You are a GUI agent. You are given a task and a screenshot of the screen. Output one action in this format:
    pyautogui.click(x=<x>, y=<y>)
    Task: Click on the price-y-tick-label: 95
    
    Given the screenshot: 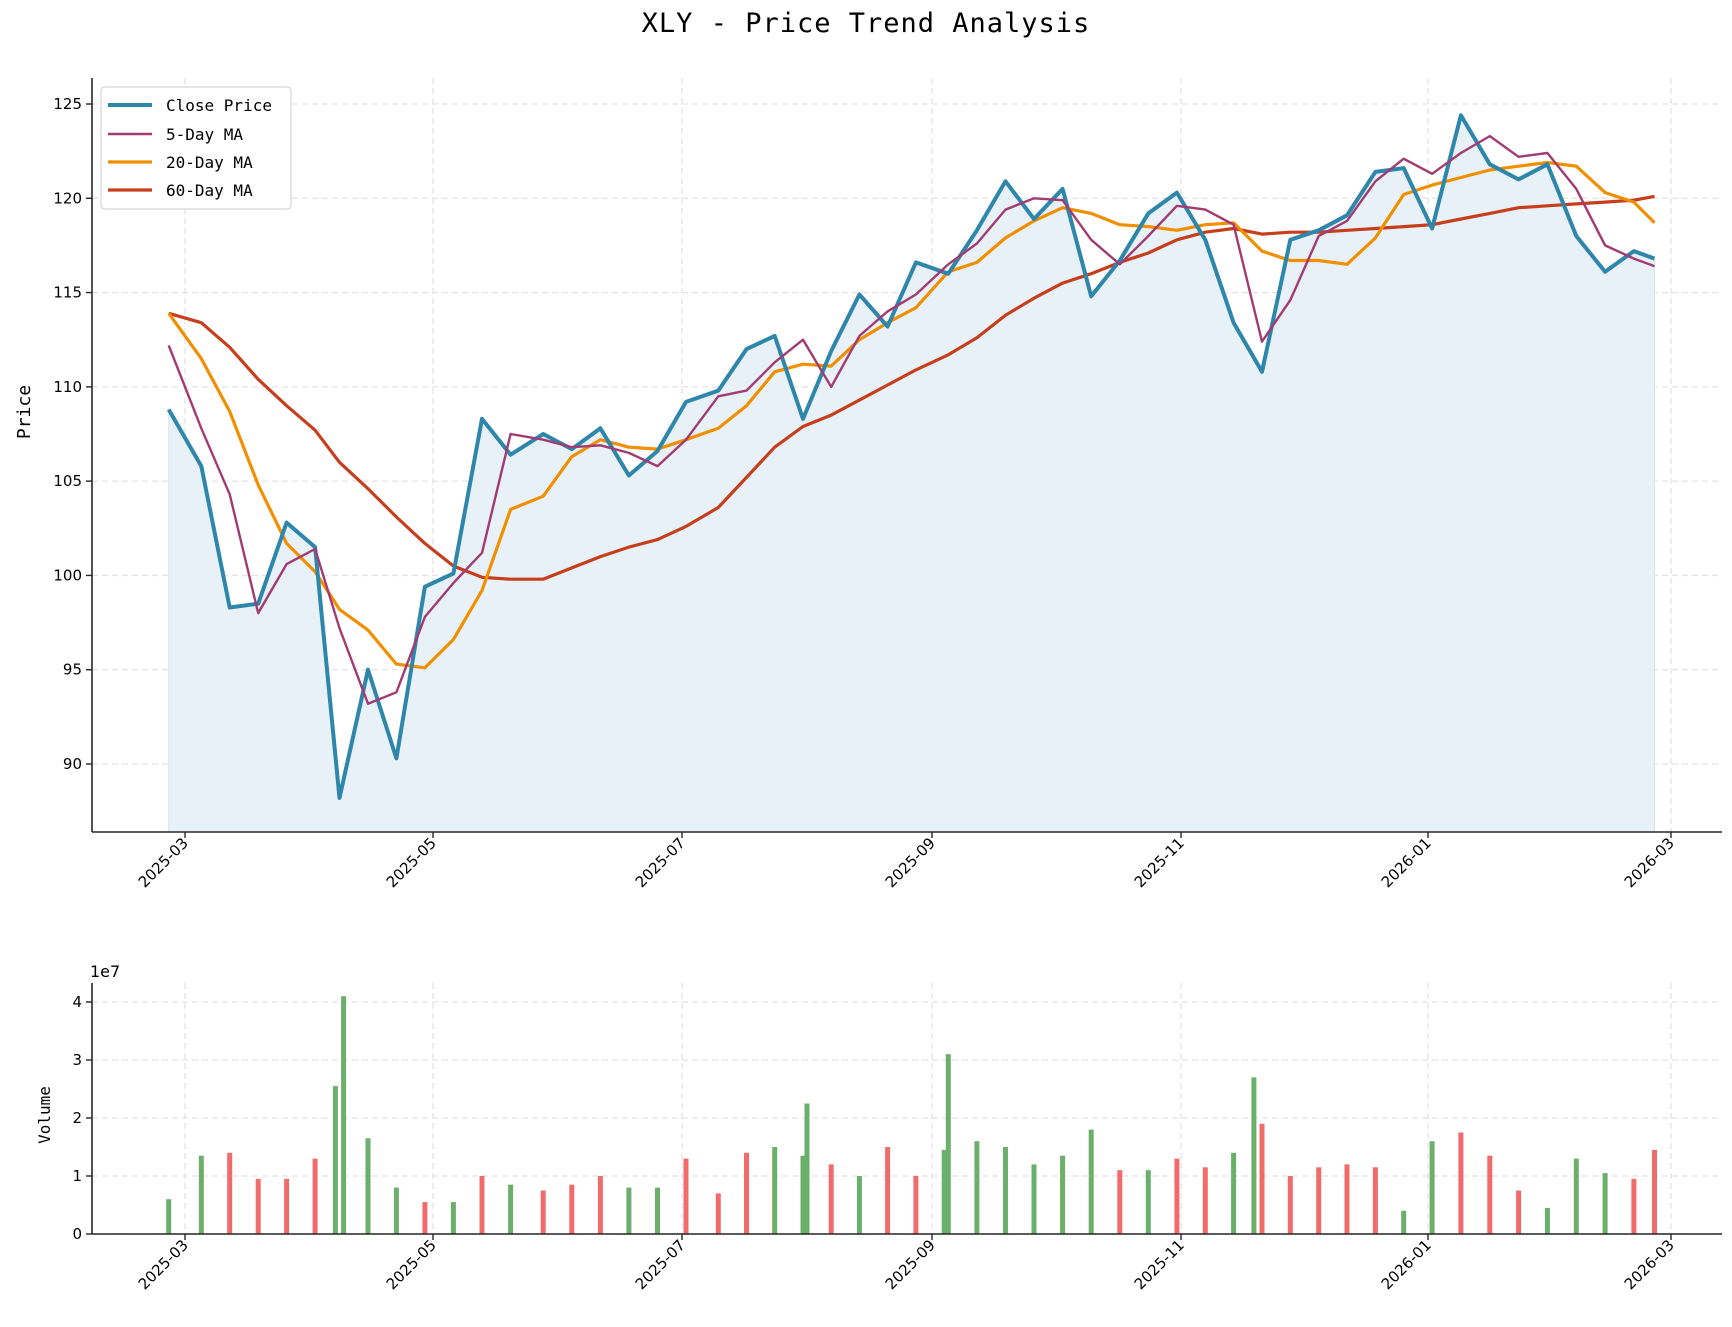 What is the action you would take?
    pyautogui.click(x=72, y=670)
    